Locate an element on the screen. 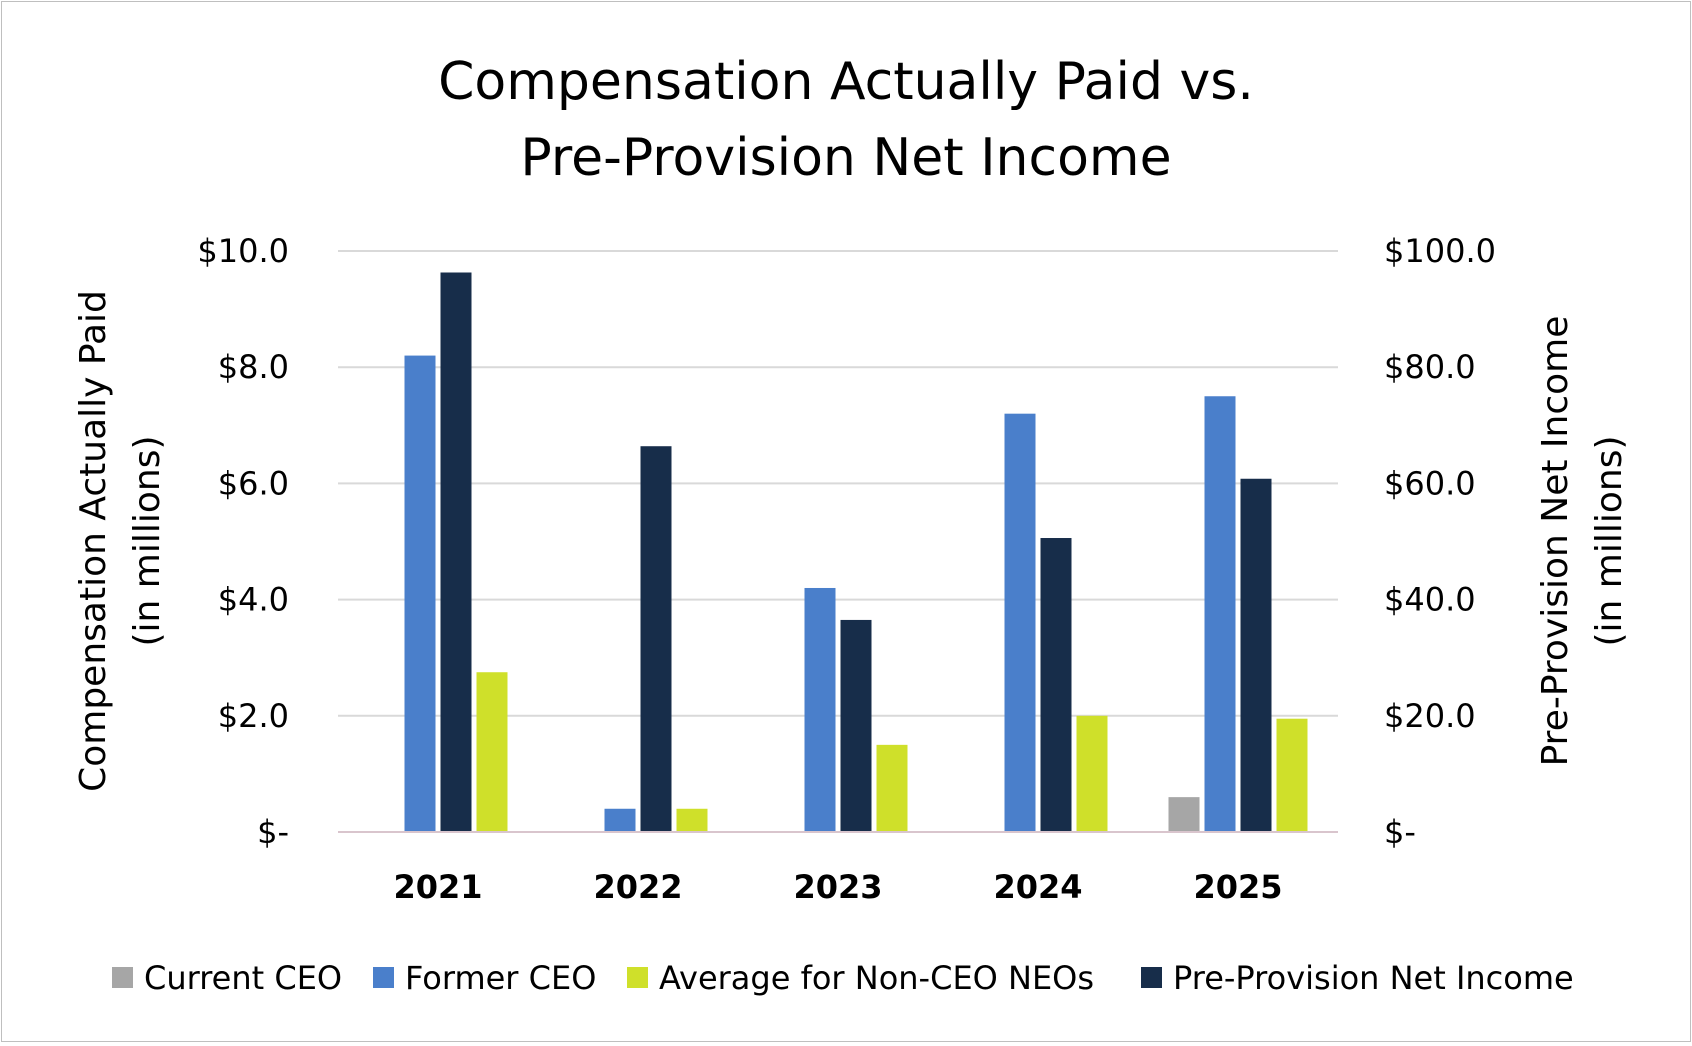  bar-former-ceo-2024 is located at coordinates (1020, 622).